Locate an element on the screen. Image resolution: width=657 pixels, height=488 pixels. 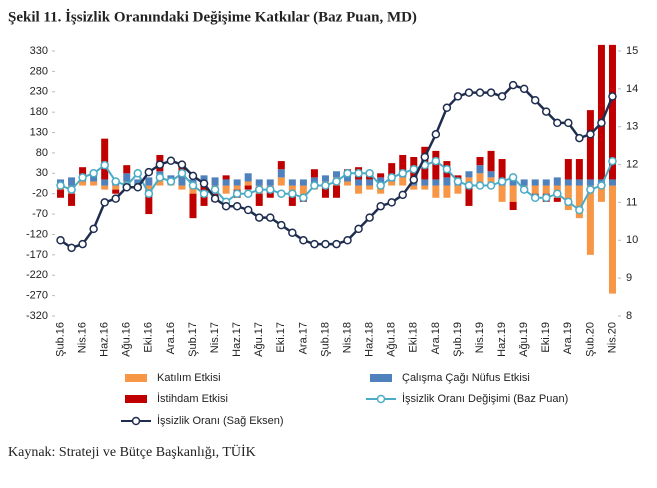
x-tick-label: Şub.20 is located at coordinates (590, 339).